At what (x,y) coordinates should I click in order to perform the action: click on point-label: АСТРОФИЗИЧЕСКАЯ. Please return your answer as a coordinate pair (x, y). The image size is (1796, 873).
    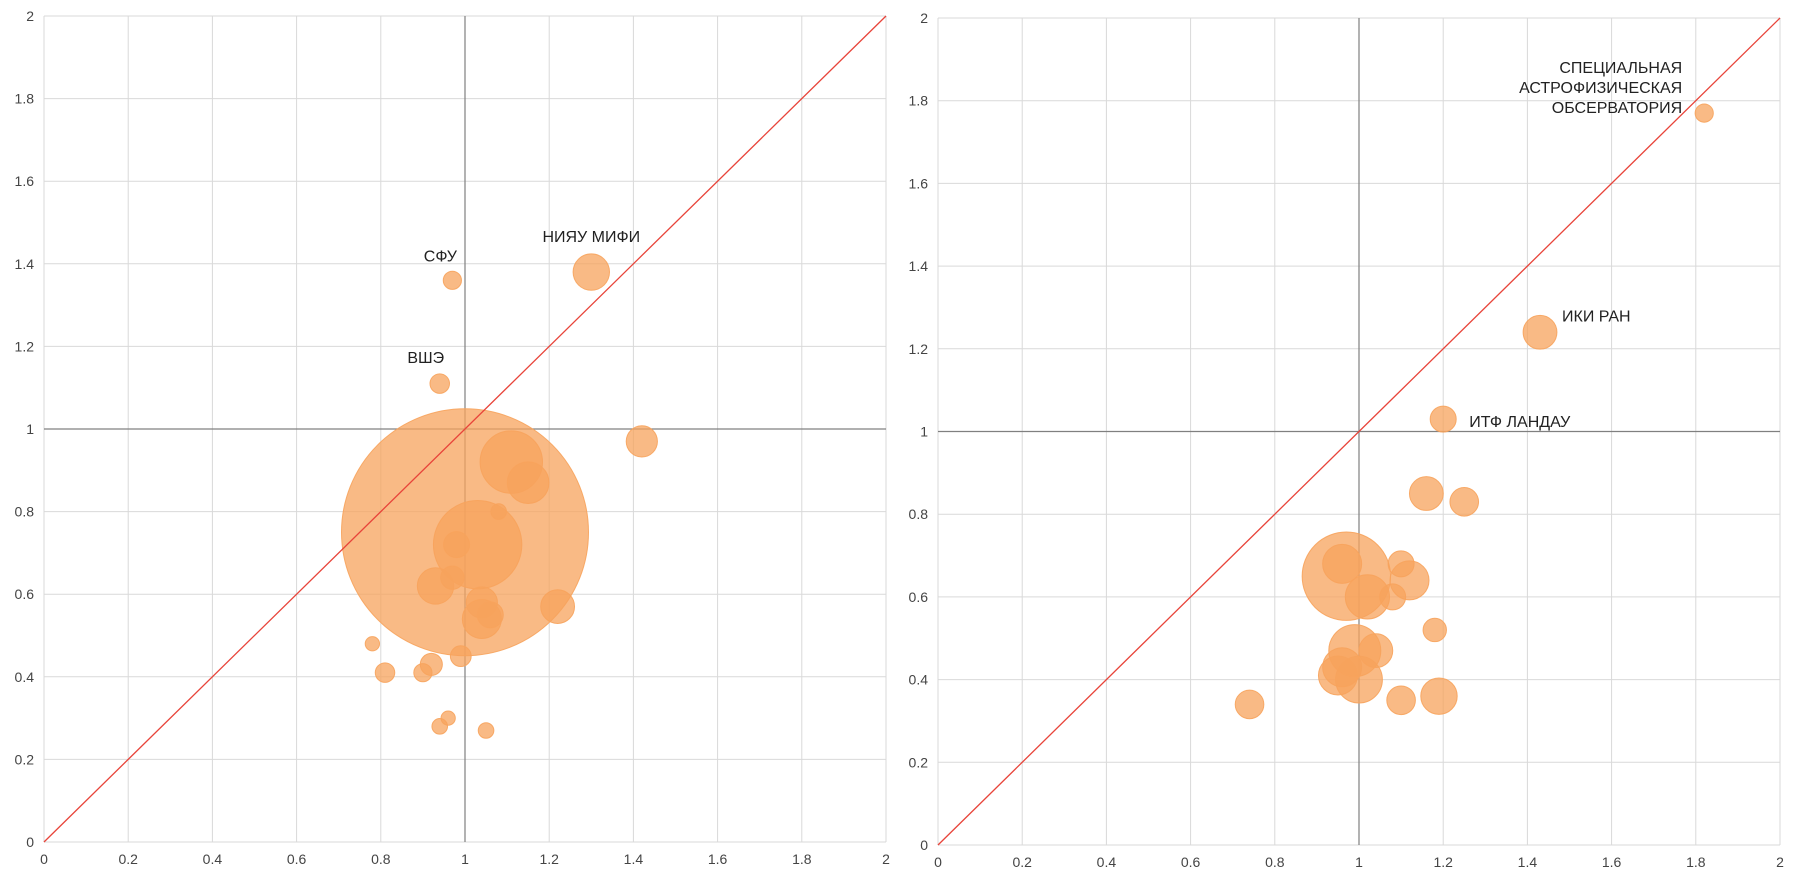
    Looking at the image, I should click on (1600, 88).